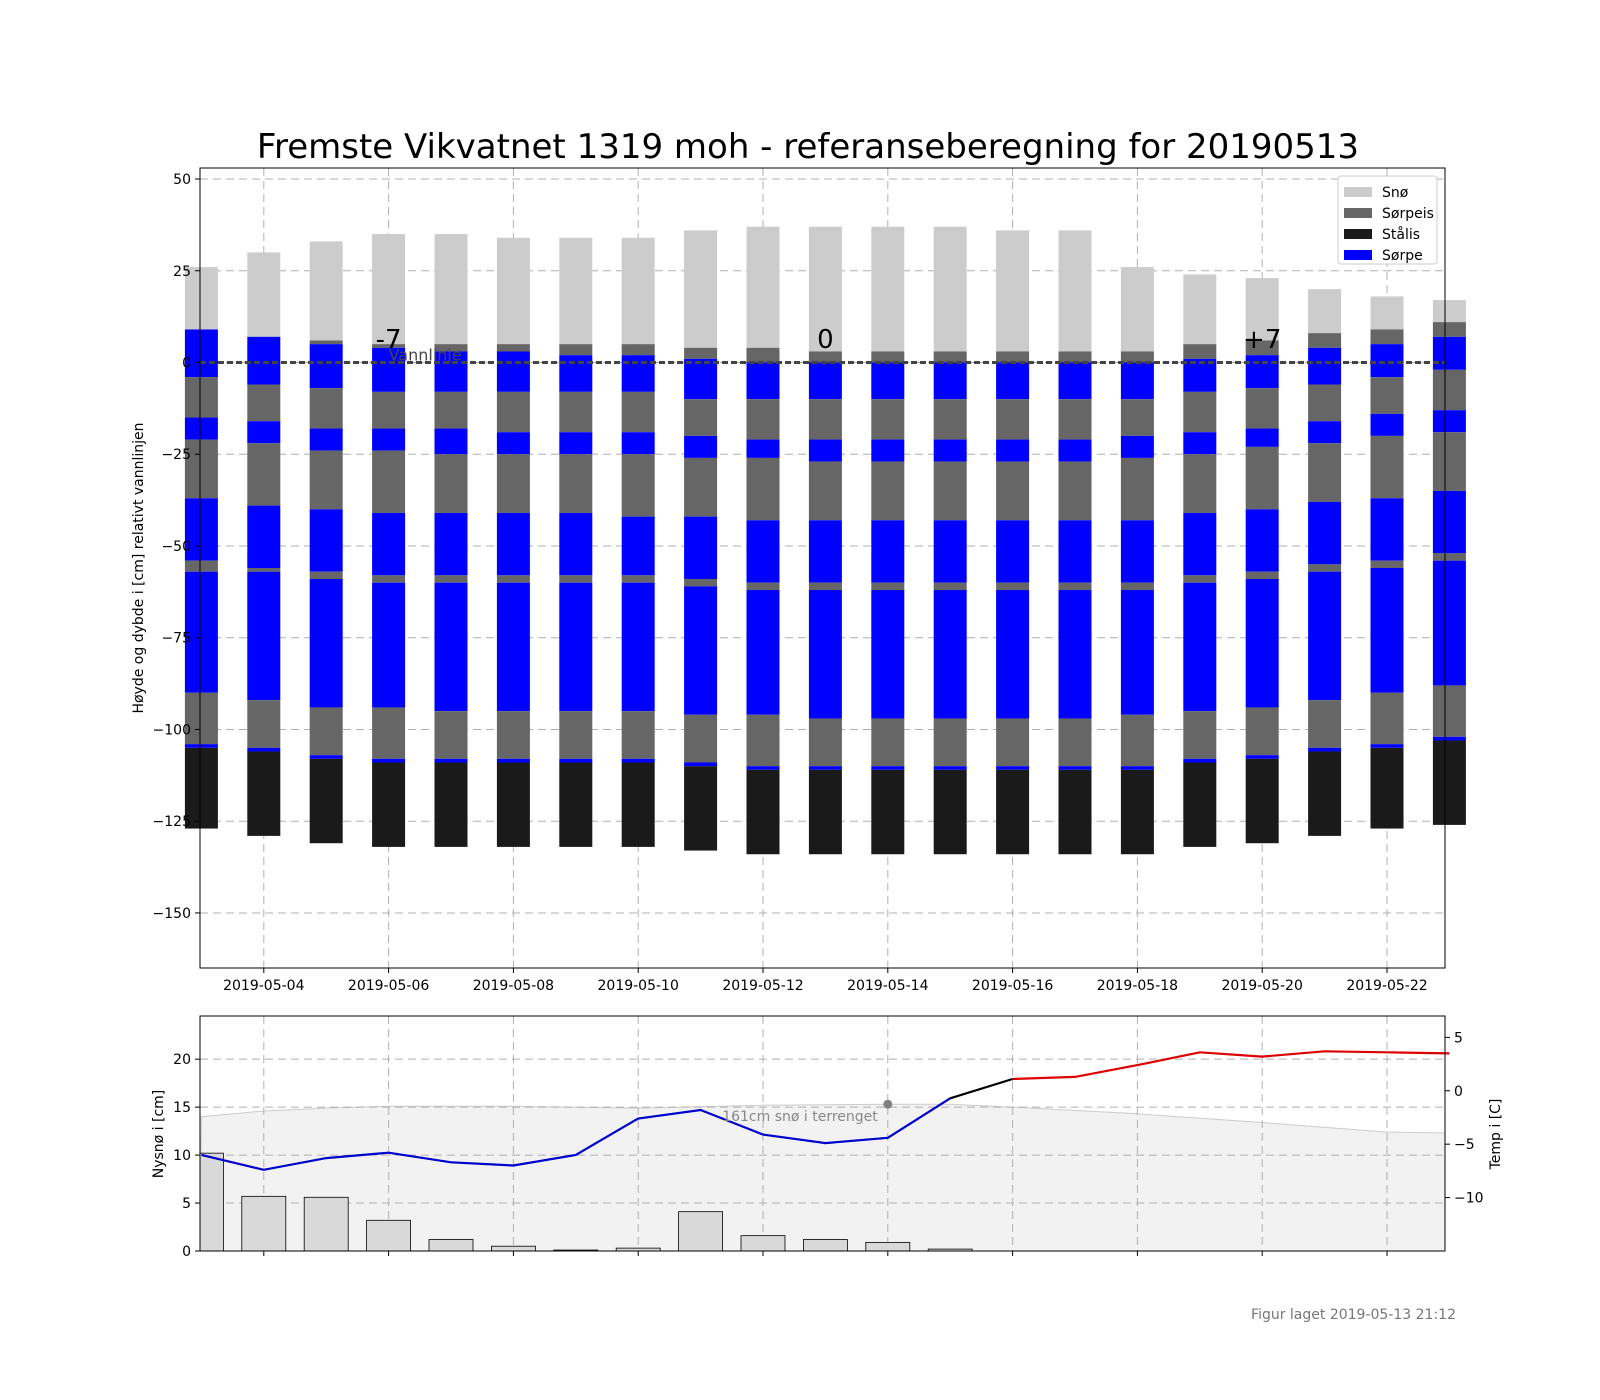  Describe the element at coordinates (762, 986) in the screenshot. I see `ice-x-tick-label: 2019-05-12` at that location.